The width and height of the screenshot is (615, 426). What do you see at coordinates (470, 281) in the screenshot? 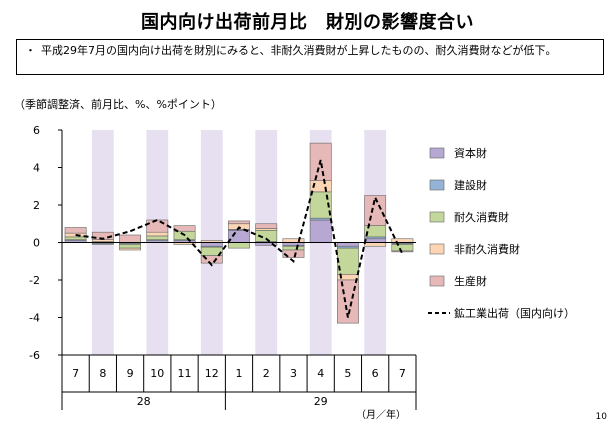
I see `legend-label: 生産財` at bounding box center [470, 281].